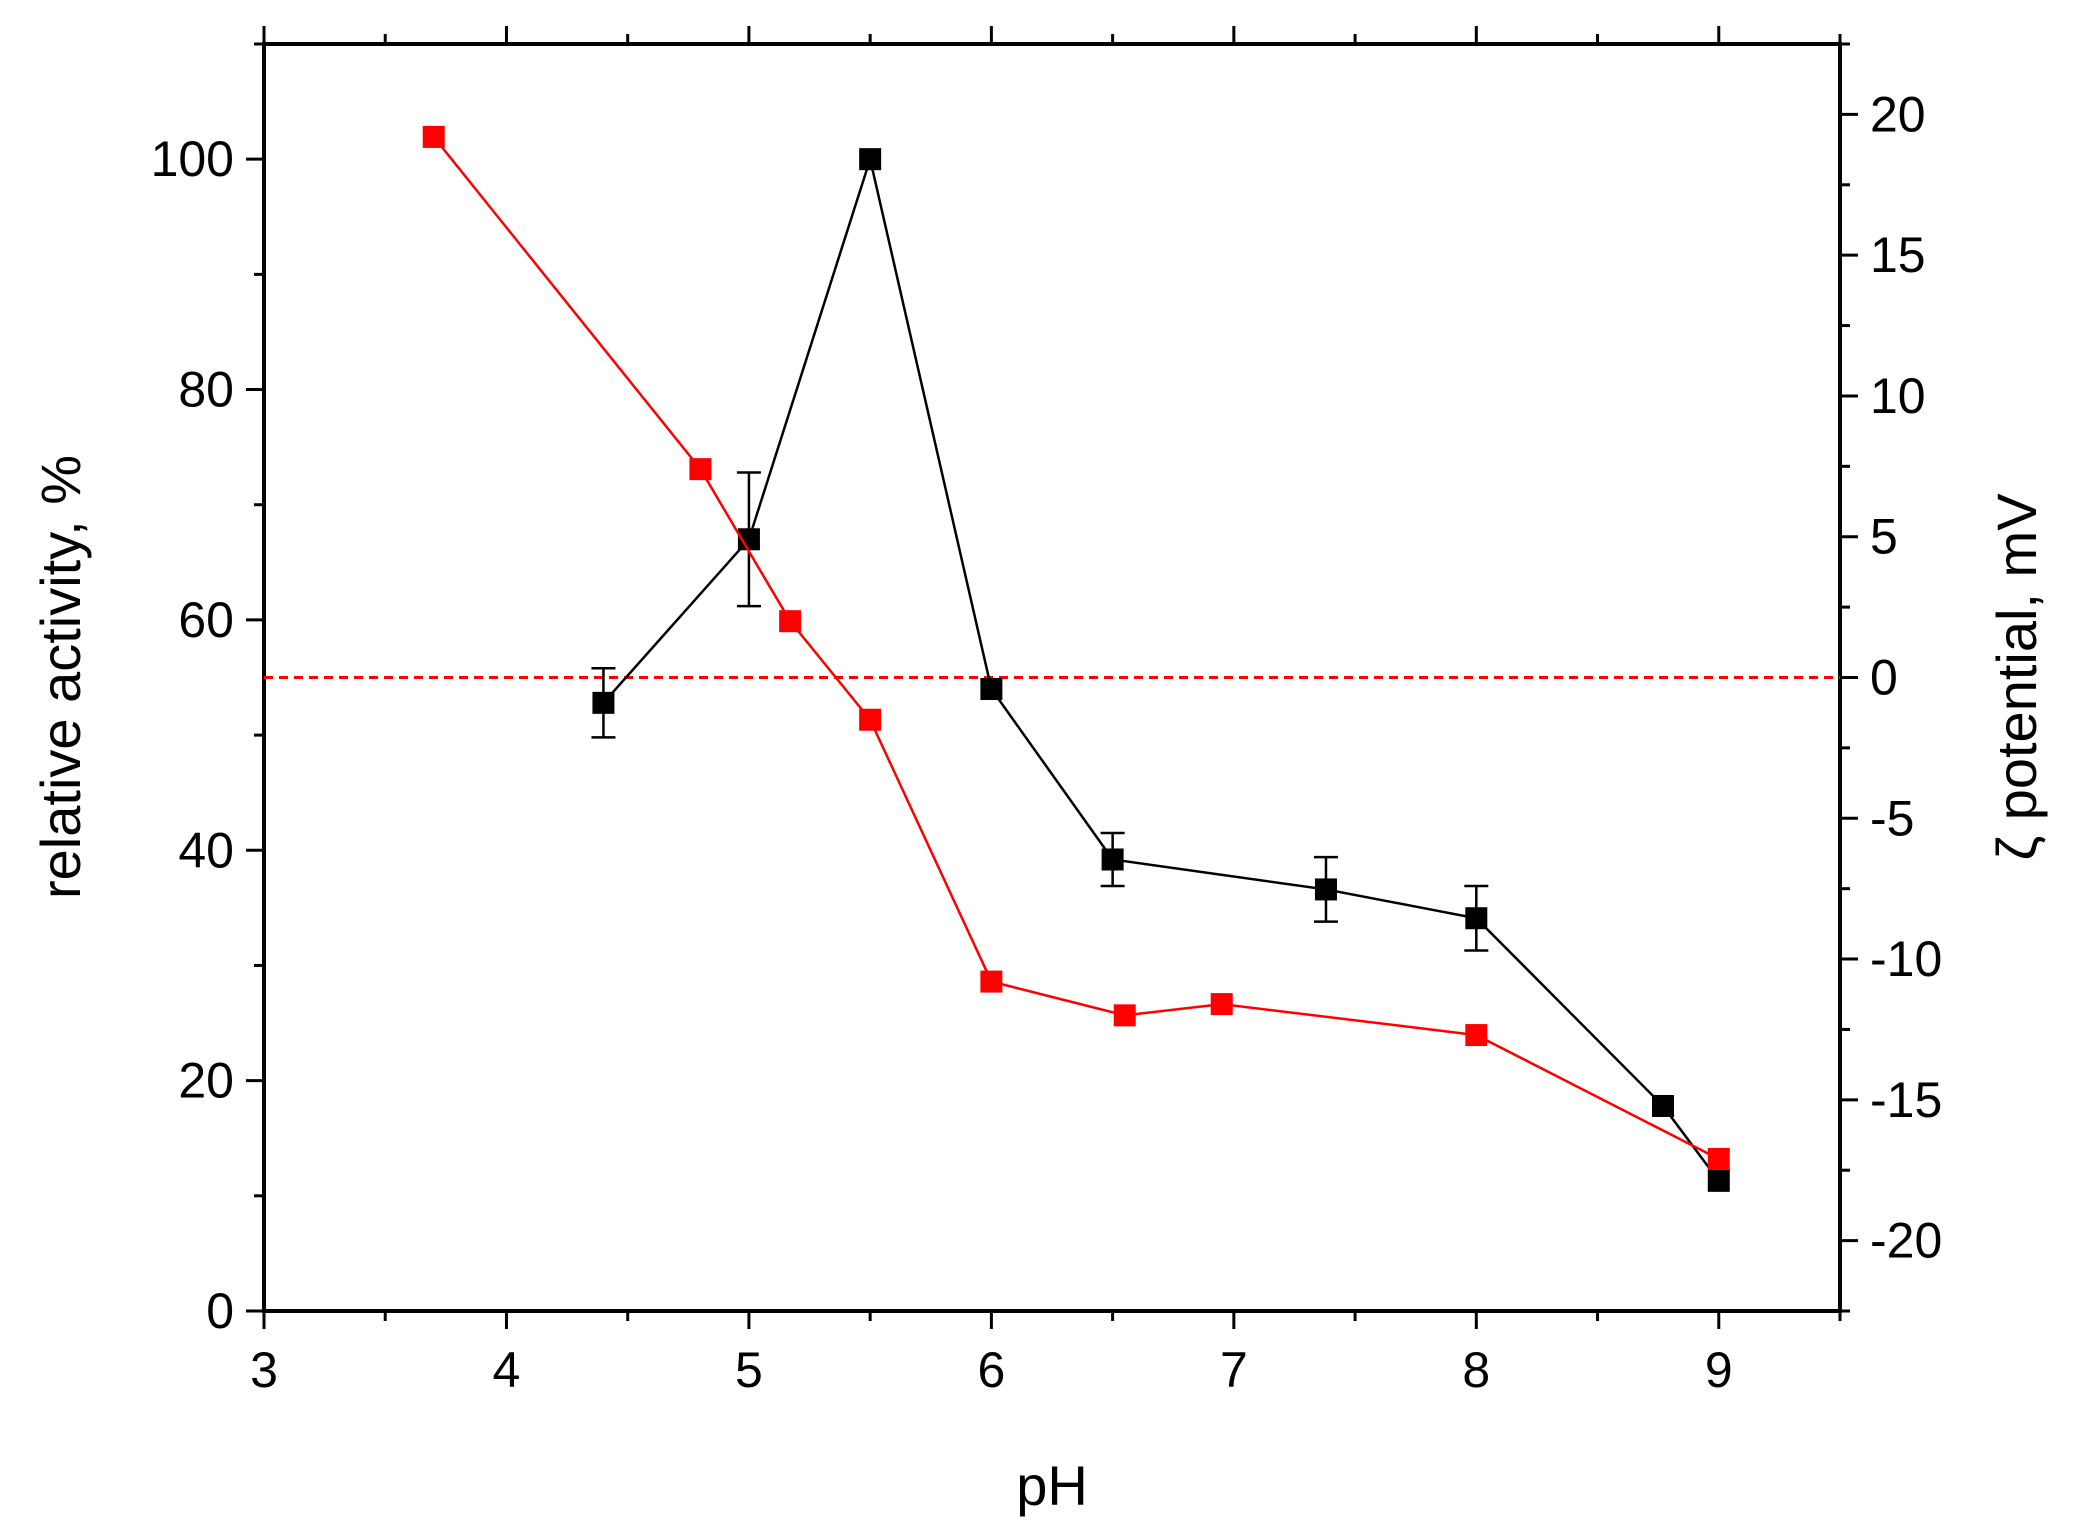 The height and width of the screenshot is (1527, 2079). Describe the element at coordinates (2016, 677) in the screenshot. I see `right-y-axis-title: ζ potential, mV` at that location.